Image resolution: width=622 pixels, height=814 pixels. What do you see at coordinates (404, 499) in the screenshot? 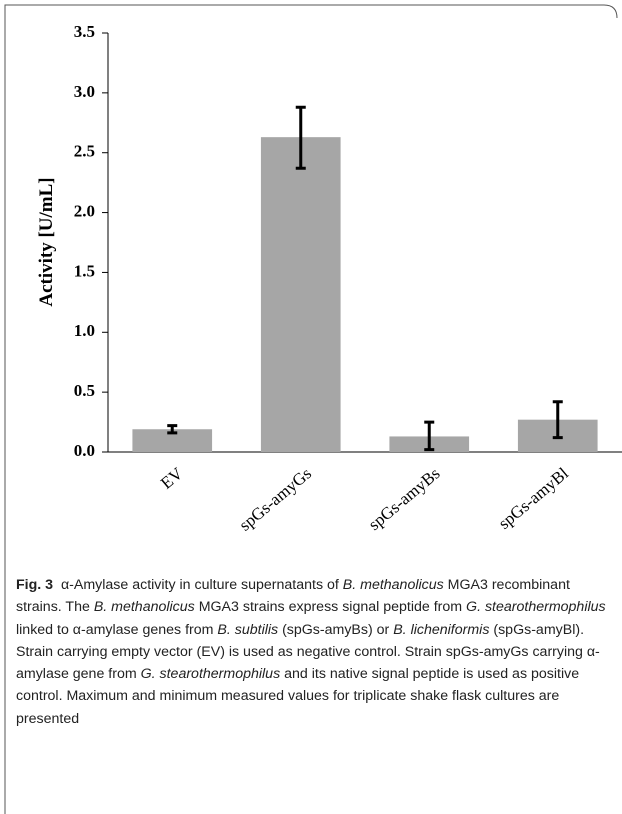
I see `x-tick-label: spGs-amyBs` at bounding box center [404, 499].